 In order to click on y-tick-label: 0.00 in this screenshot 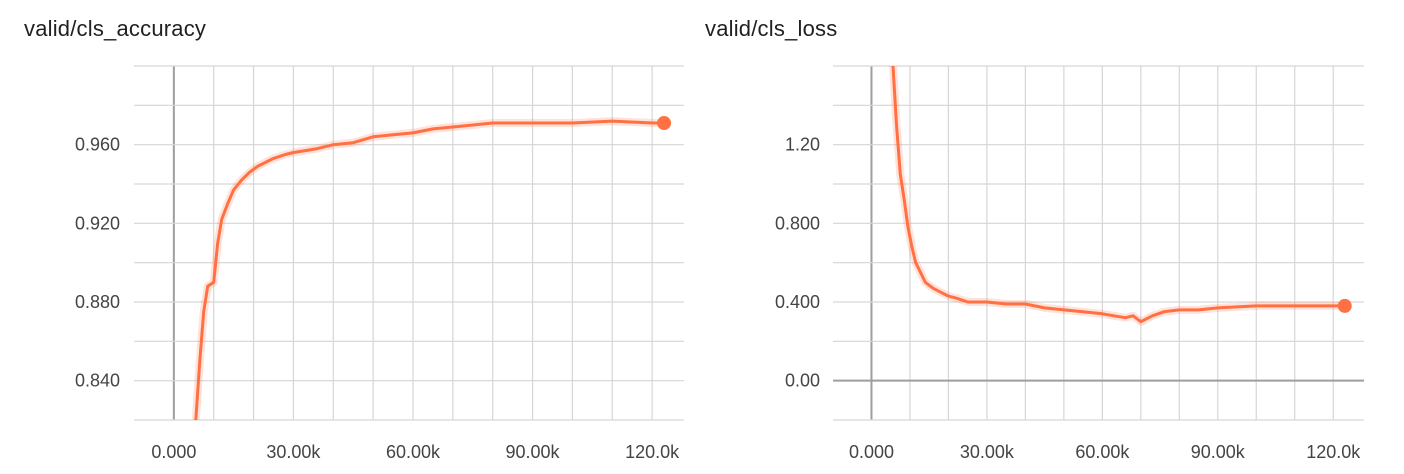, I will do `click(802, 381)`.